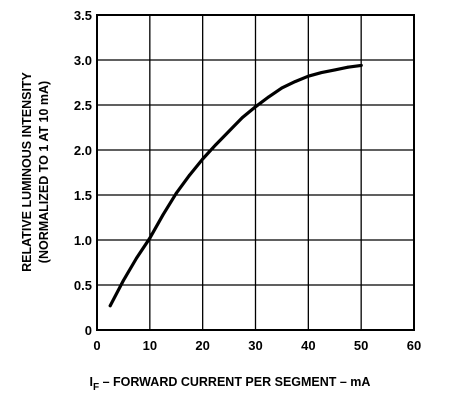  I want to click on y-axis-title-line-1: RELATIVE LUMINOUS INTENSITY, so click(27, 171).